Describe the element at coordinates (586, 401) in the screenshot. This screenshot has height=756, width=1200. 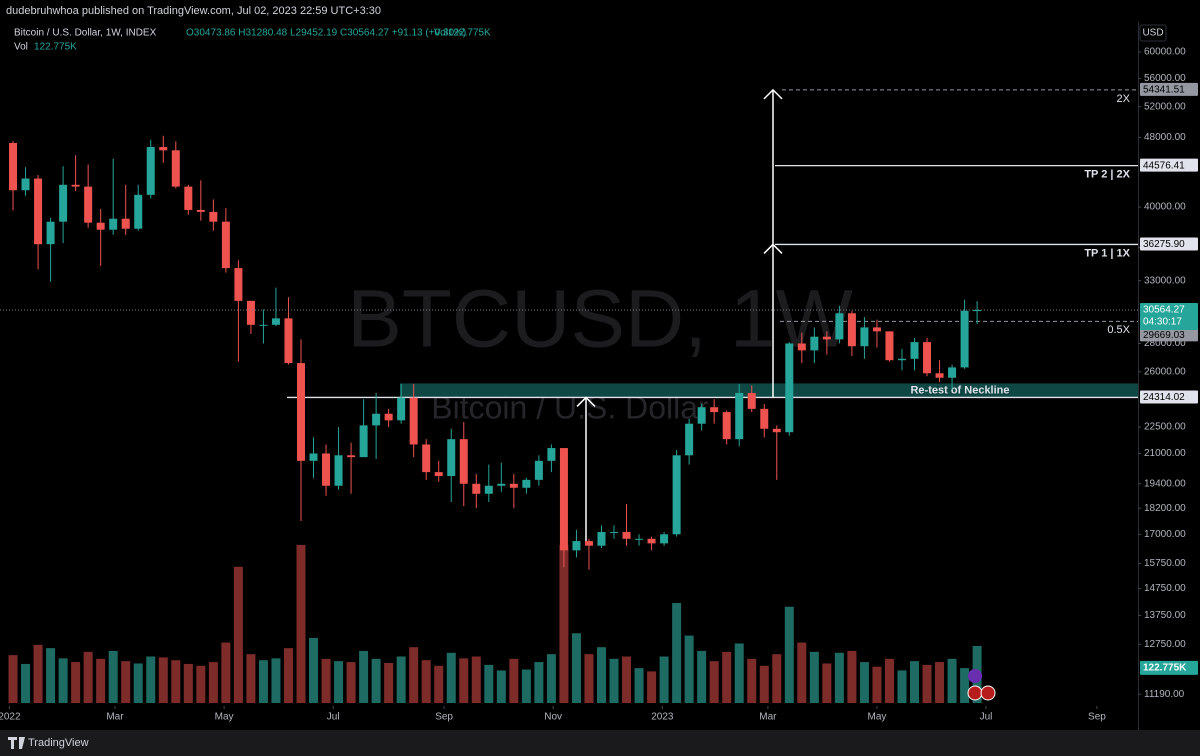
I see `arrow-head` at that location.